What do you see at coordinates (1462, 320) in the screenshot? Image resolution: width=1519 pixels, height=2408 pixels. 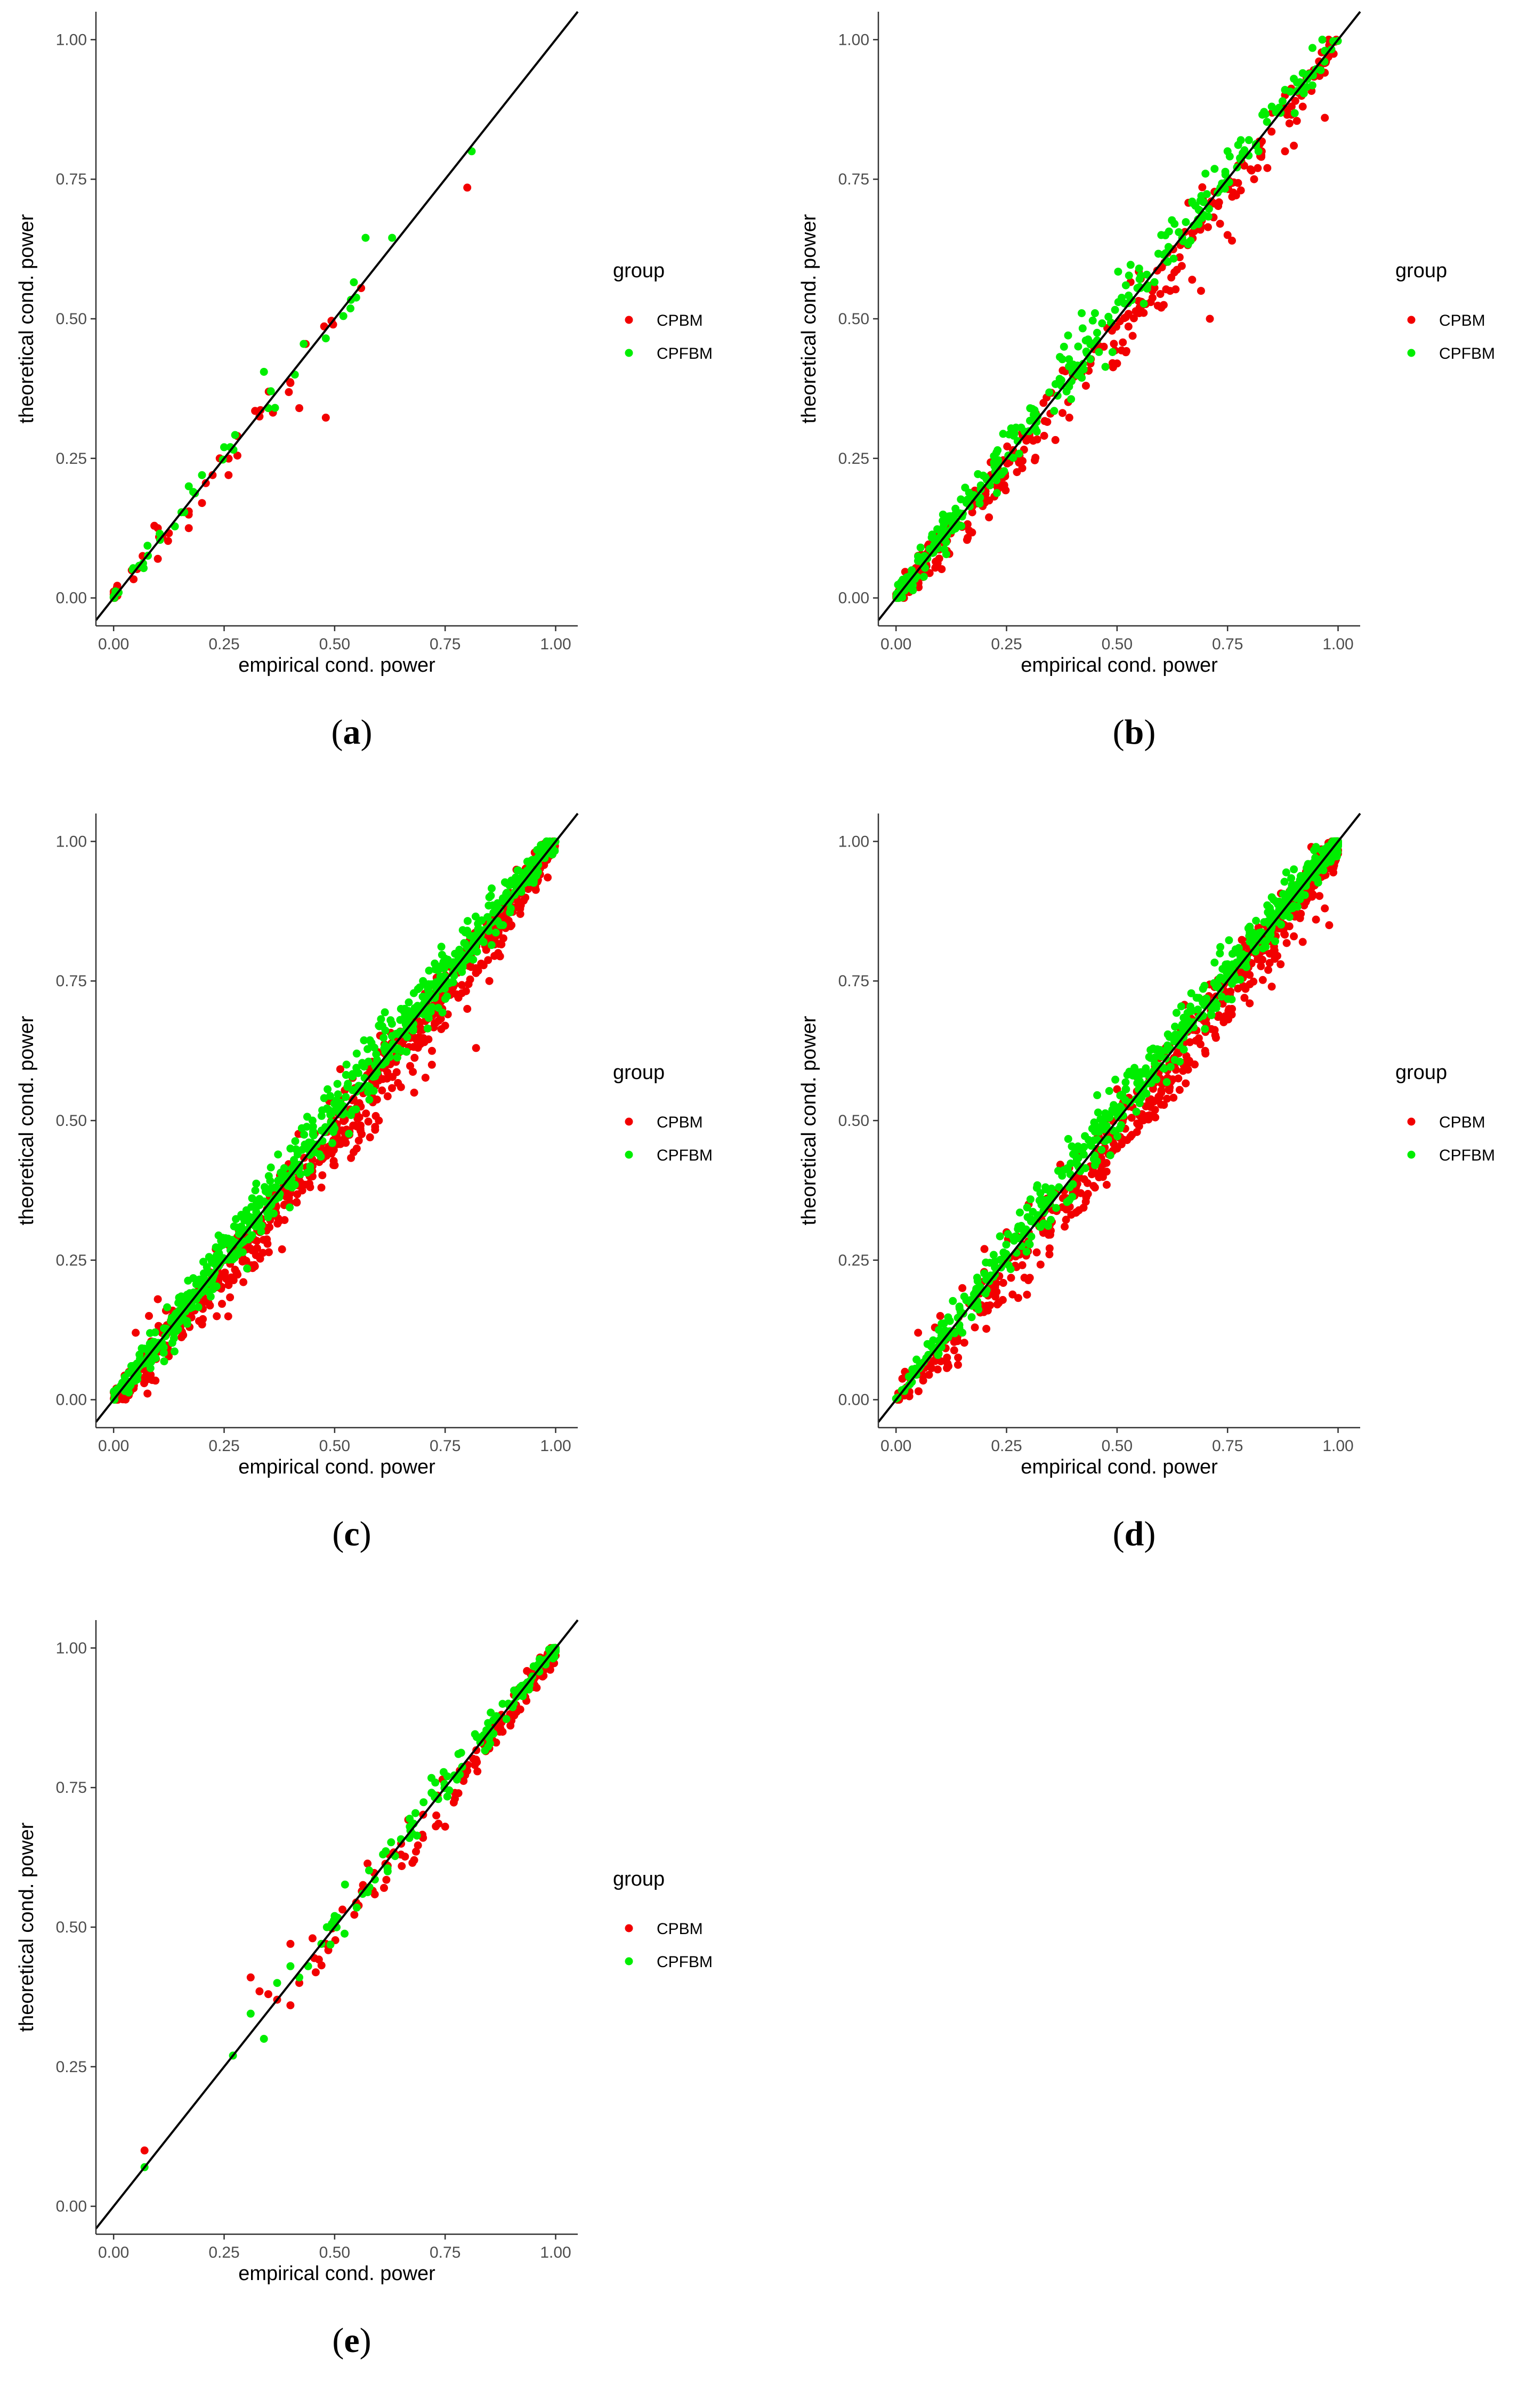 I see `legend-label-cpbm: CPBM` at bounding box center [1462, 320].